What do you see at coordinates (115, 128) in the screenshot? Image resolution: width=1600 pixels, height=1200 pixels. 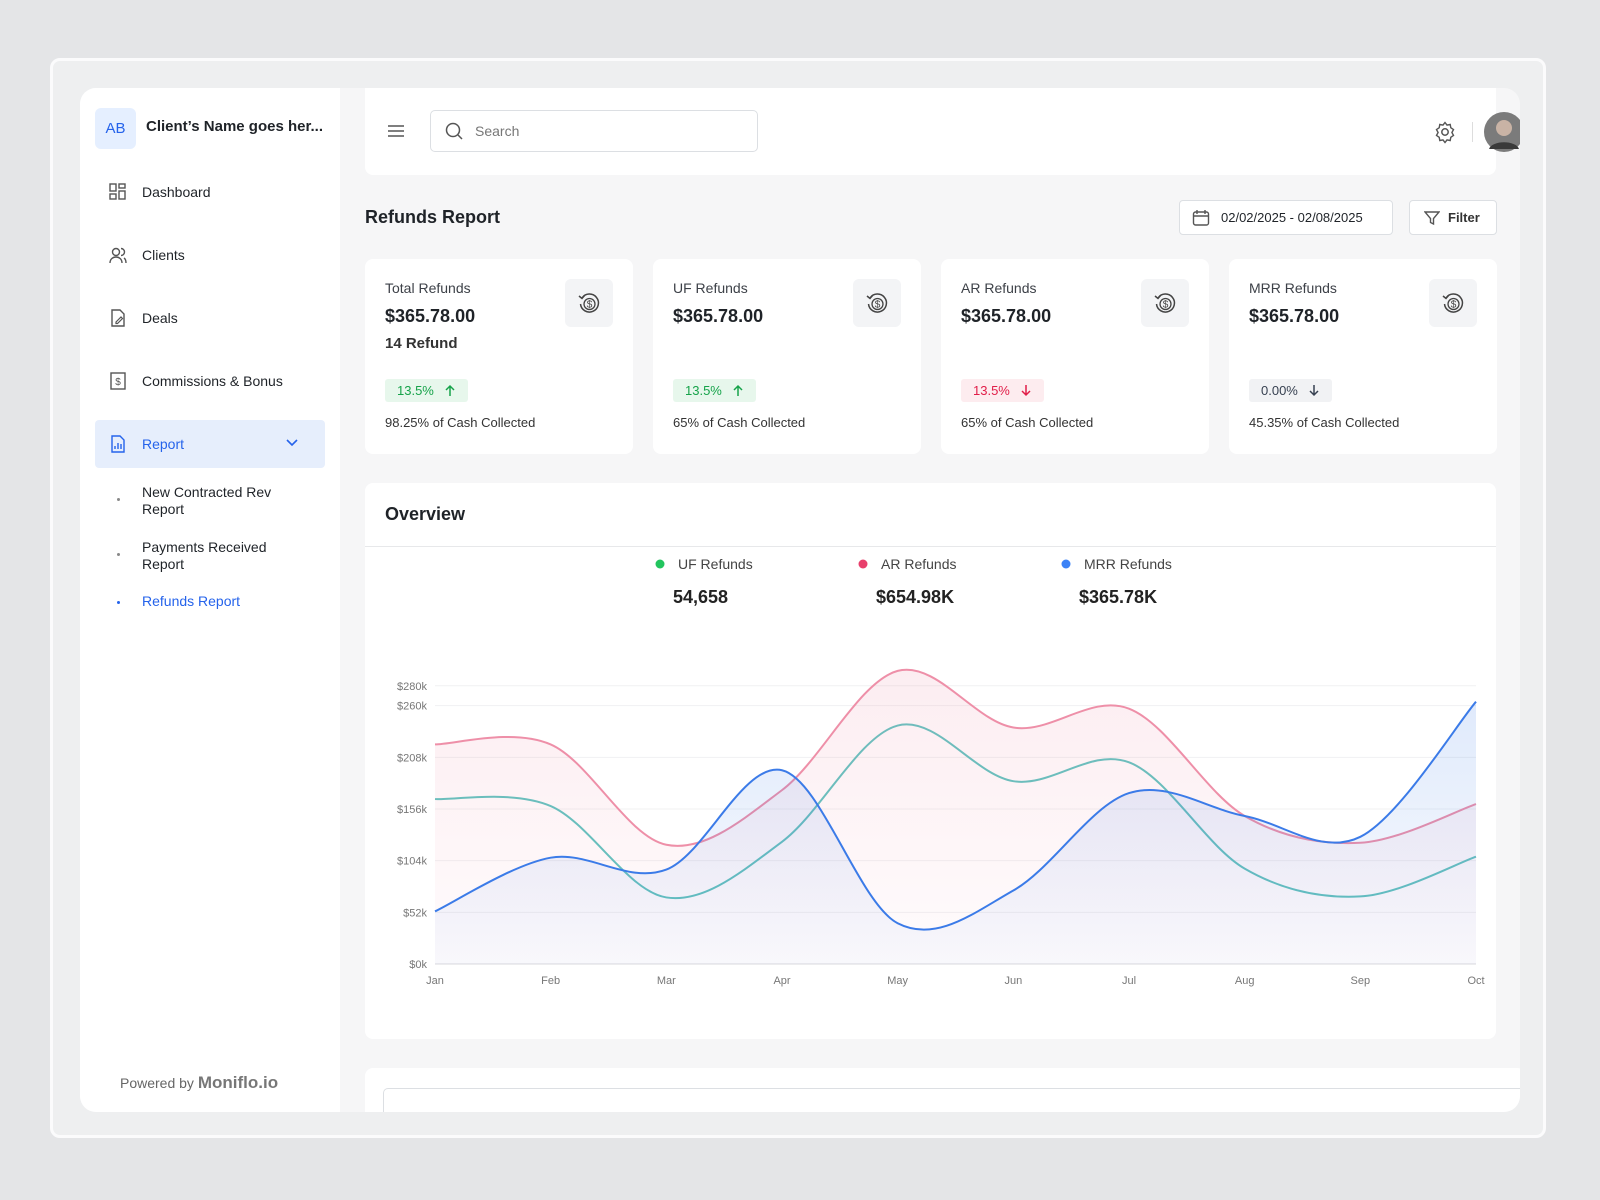 I see `client-badge: AB` at bounding box center [115, 128].